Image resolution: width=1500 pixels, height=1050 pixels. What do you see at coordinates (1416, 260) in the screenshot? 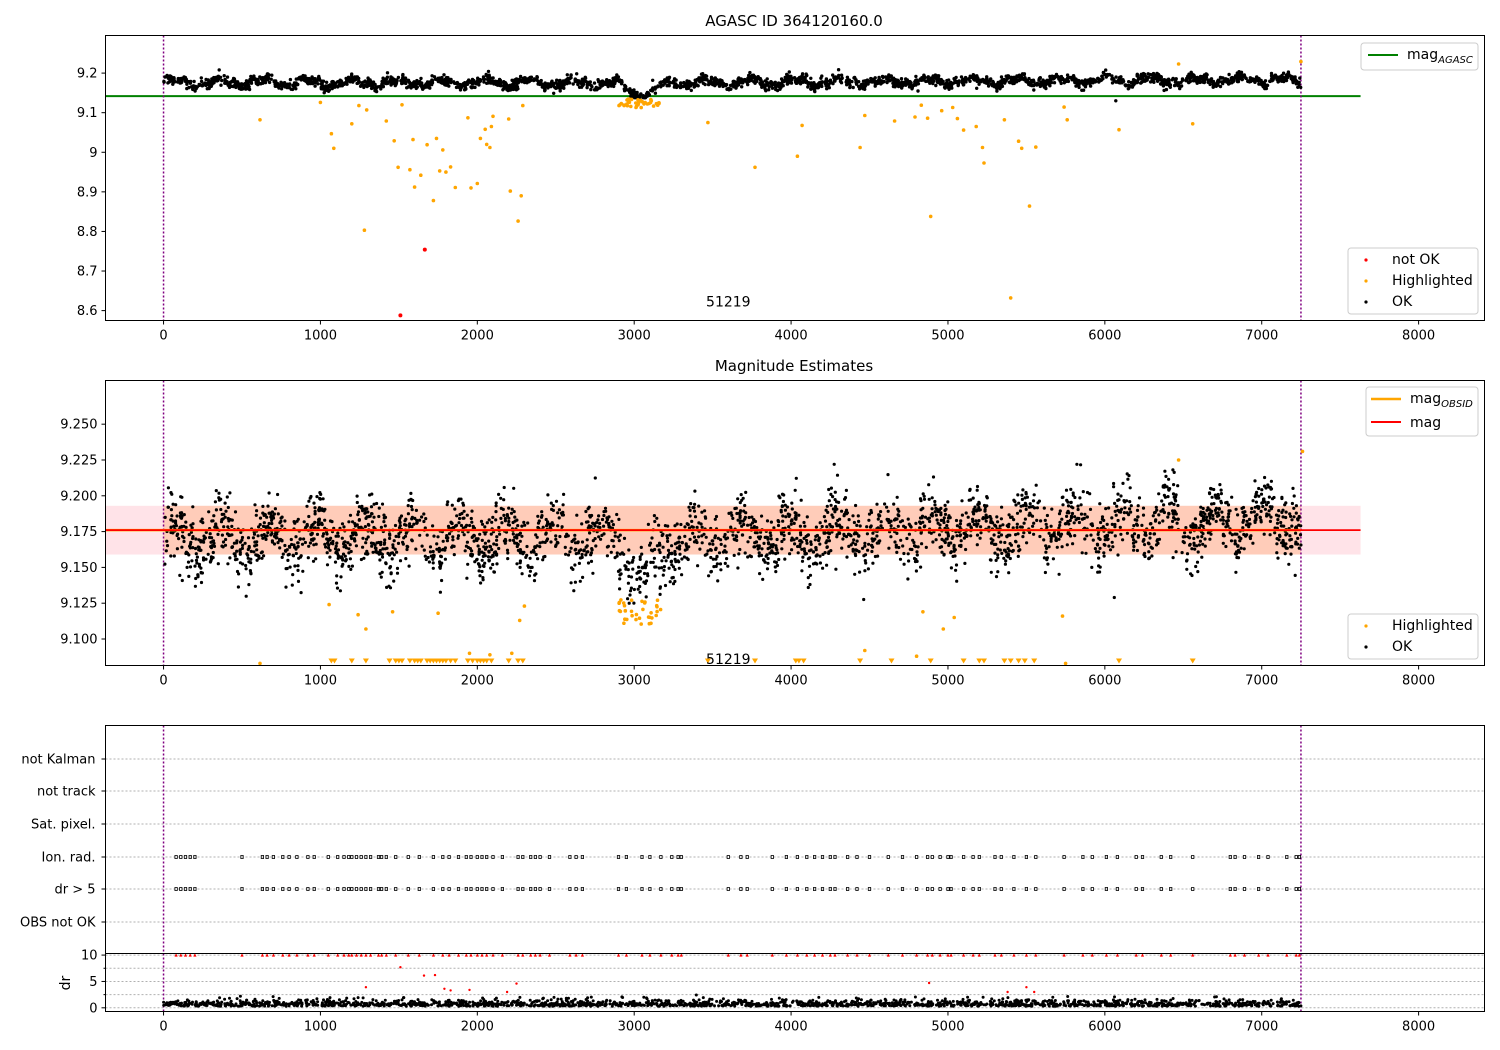
I see `legend-label-not-ok: not OK` at bounding box center [1416, 260].